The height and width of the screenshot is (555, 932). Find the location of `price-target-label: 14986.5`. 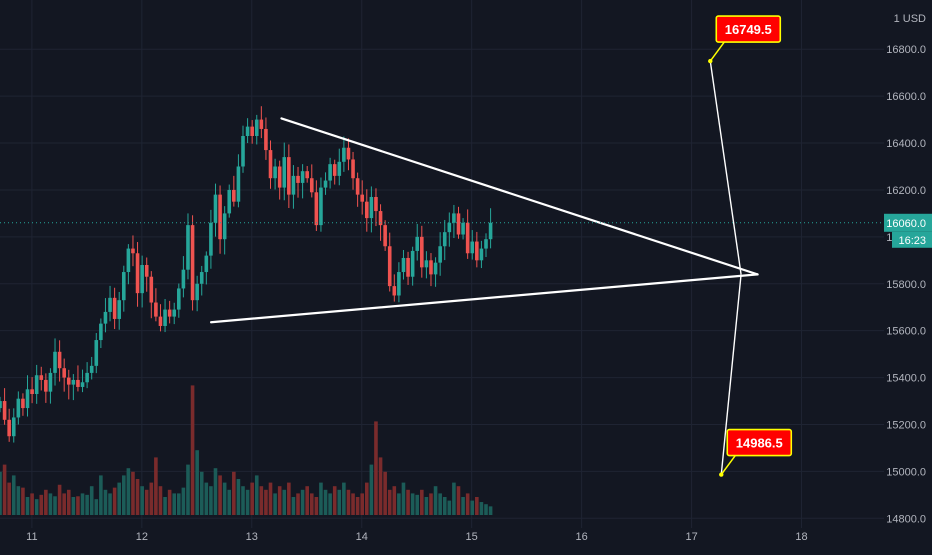

price-target-label: 14986.5 is located at coordinates (759, 443).